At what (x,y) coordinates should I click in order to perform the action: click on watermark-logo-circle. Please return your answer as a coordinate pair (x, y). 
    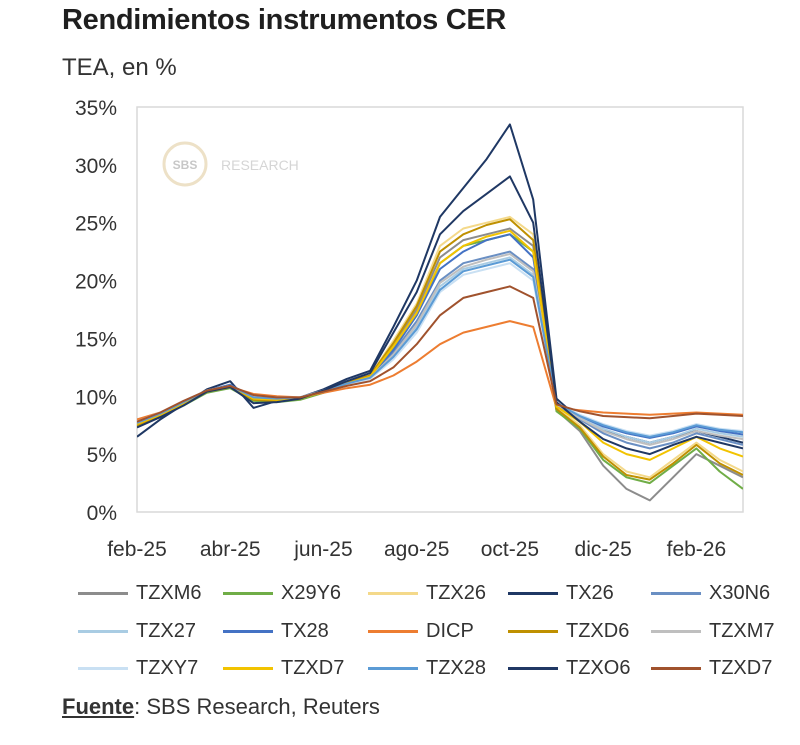
    Looking at the image, I should click on (185, 164).